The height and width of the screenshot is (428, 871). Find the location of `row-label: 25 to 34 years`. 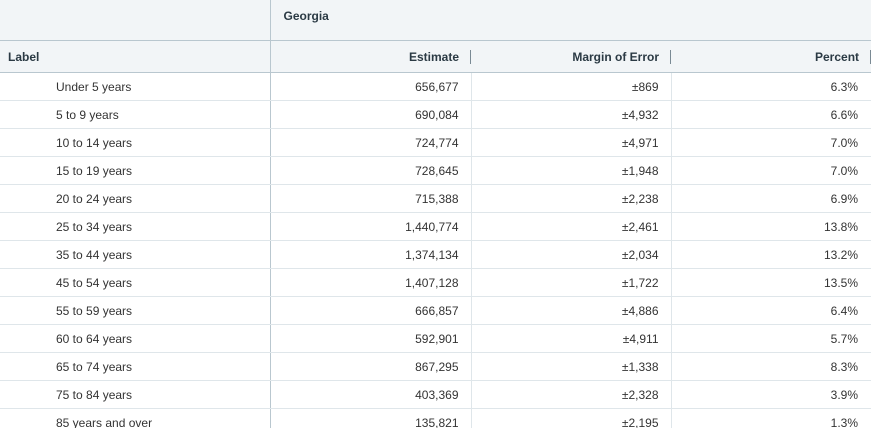

row-label: 25 to 34 years is located at coordinates (135, 226).